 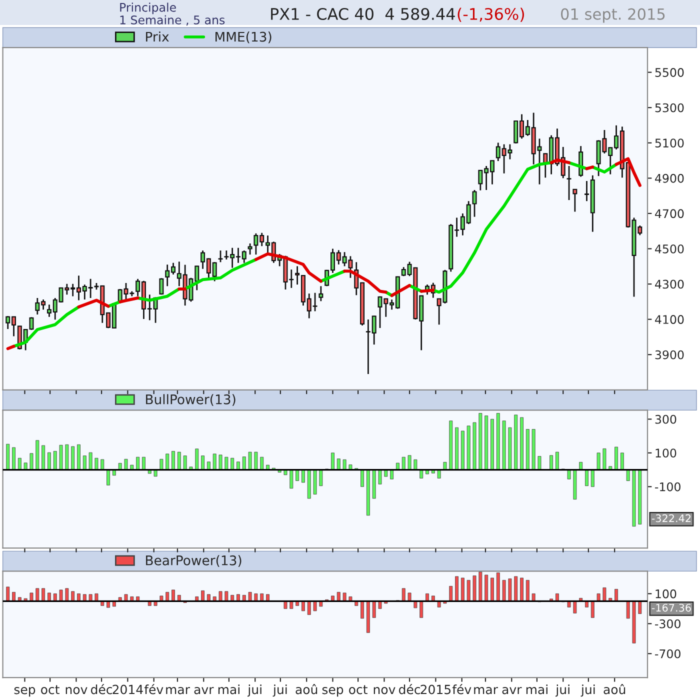 What do you see at coordinates (669, 107) in the screenshot?
I see `y-tick-label: 5300` at bounding box center [669, 107].